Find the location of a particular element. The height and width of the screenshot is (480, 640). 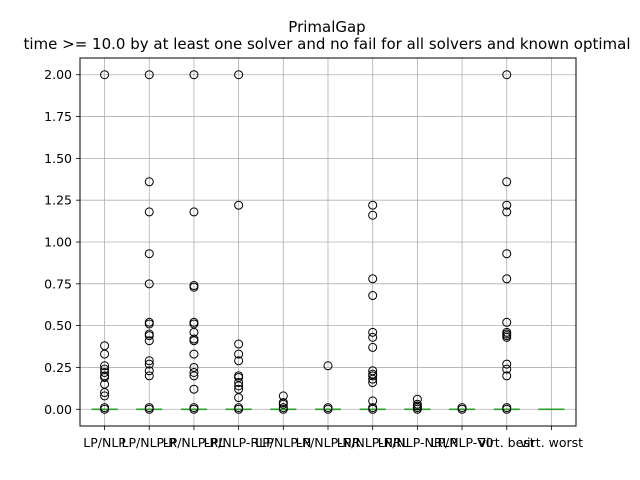

x-tick-label: LP/NLP-∇0 is located at coordinates (461, 442).